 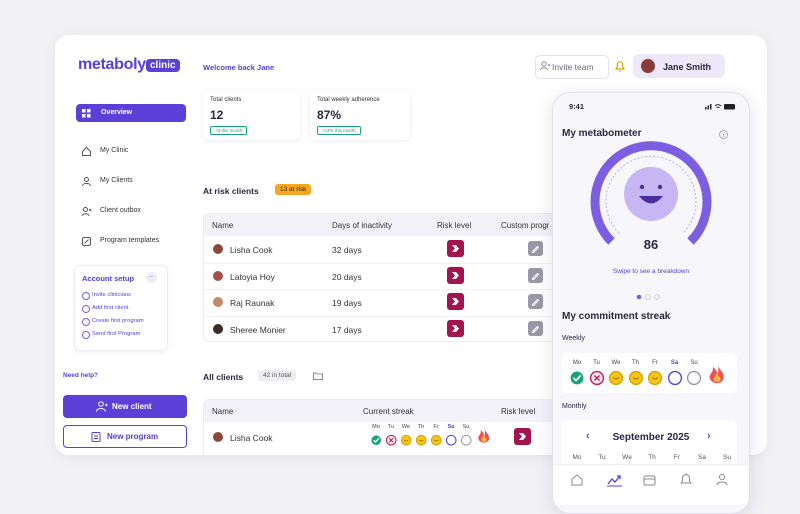 What do you see at coordinates (727, 457) in the screenshot?
I see `calendar-weekday: Su` at bounding box center [727, 457].